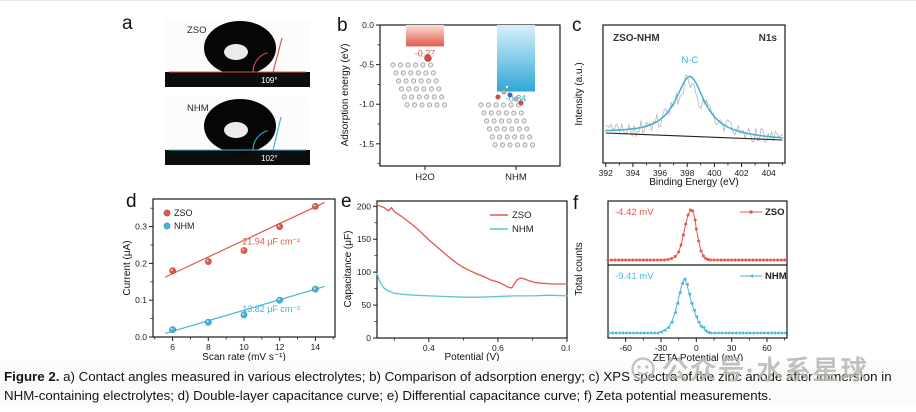 This screenshot has height=412, width=916. What do you see at coordinates (237, 53) in the screenshot?
I see `droplet-image-ZSO: ZSO 109°` at bounding box center [237, 53].